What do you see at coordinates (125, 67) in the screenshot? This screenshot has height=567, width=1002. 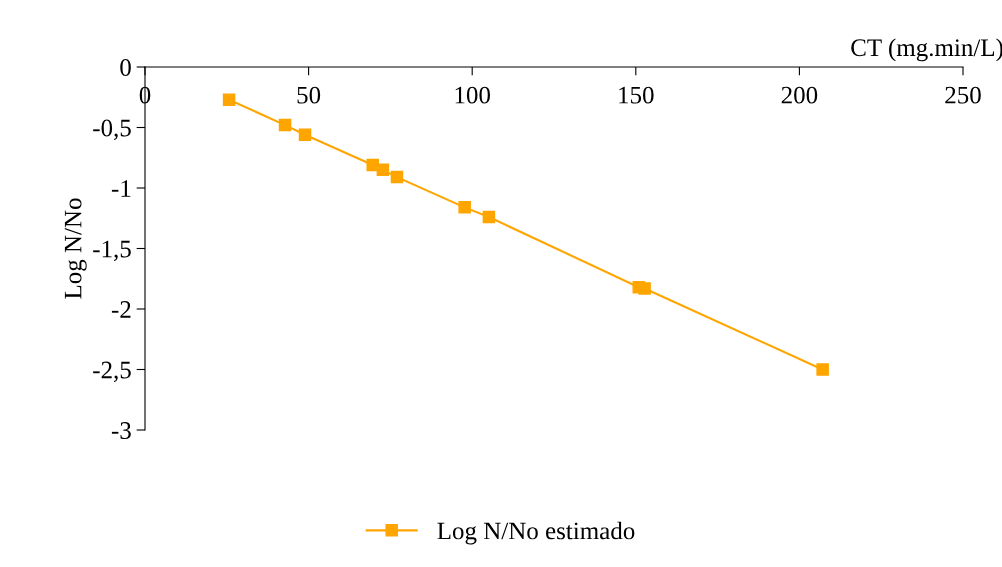 I see `y-tick-label: 0` at bounding box center [125, 67].